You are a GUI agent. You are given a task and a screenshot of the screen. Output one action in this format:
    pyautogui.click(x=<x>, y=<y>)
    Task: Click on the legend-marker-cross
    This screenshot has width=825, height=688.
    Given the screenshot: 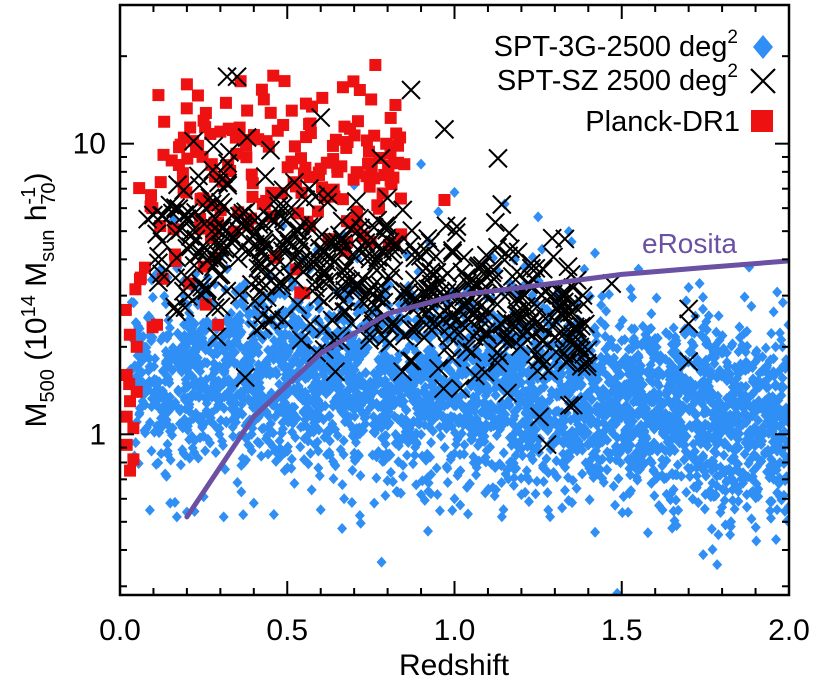 What is the action you would take?
    pyautogui.click(x=763, y=81)
    